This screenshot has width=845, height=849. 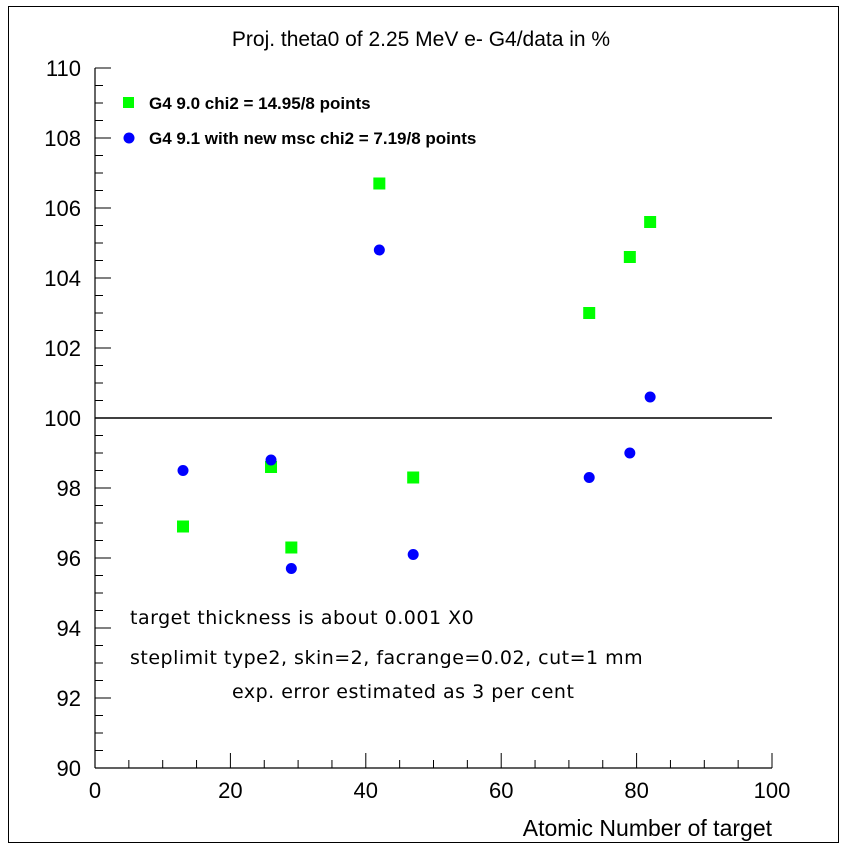 I want to click on y-tick-label: 98, so click(x=69, y=488).